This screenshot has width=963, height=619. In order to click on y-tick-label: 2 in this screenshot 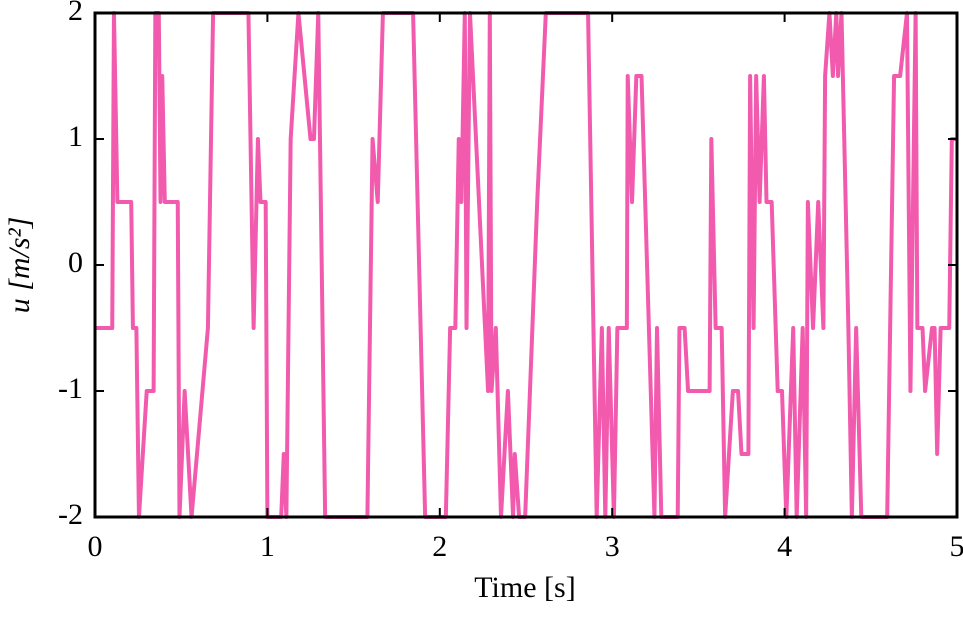, I will do `click(75, 13)`.